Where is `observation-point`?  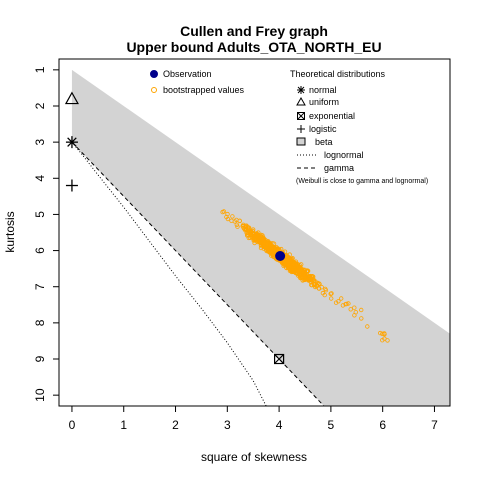
observation-point is located at coordinates (280, 255).